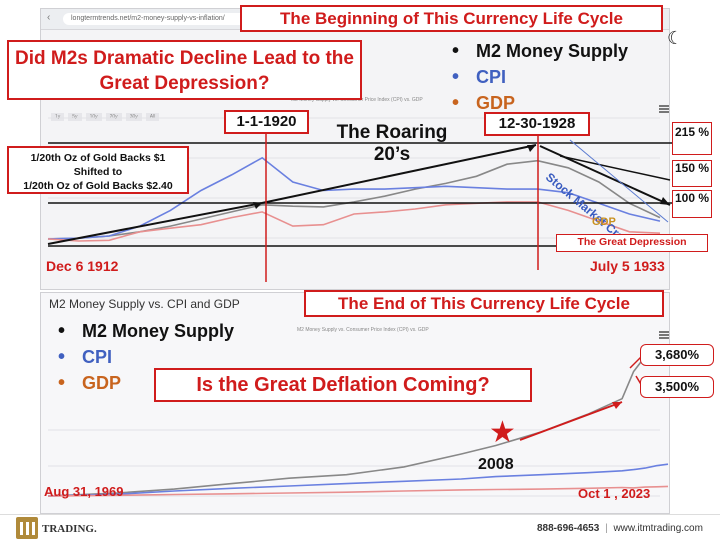 Image resolution: width=720 pixels, height=541 pixels. I want to click on pct-100-label: 100 %, so click(692, 204).